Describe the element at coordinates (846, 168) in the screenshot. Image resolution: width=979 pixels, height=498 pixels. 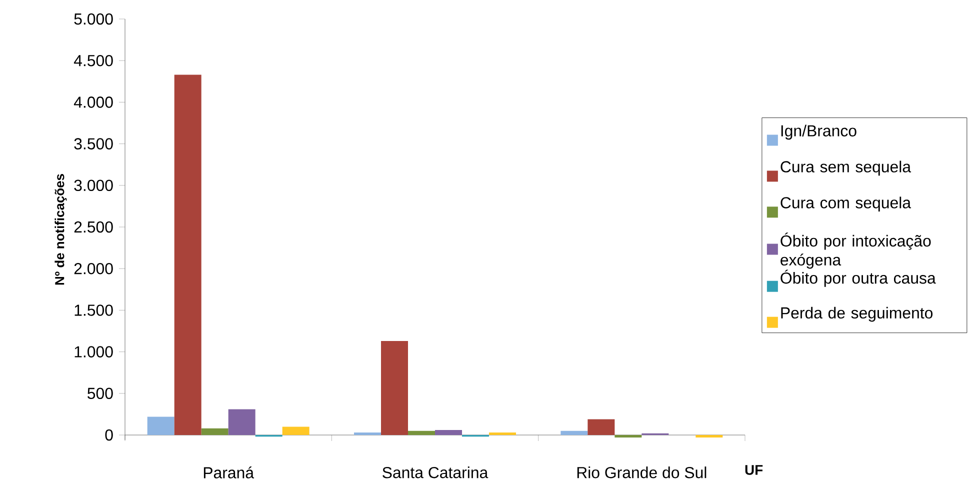
I see `legend-label: Cura sem sequela` at that location.